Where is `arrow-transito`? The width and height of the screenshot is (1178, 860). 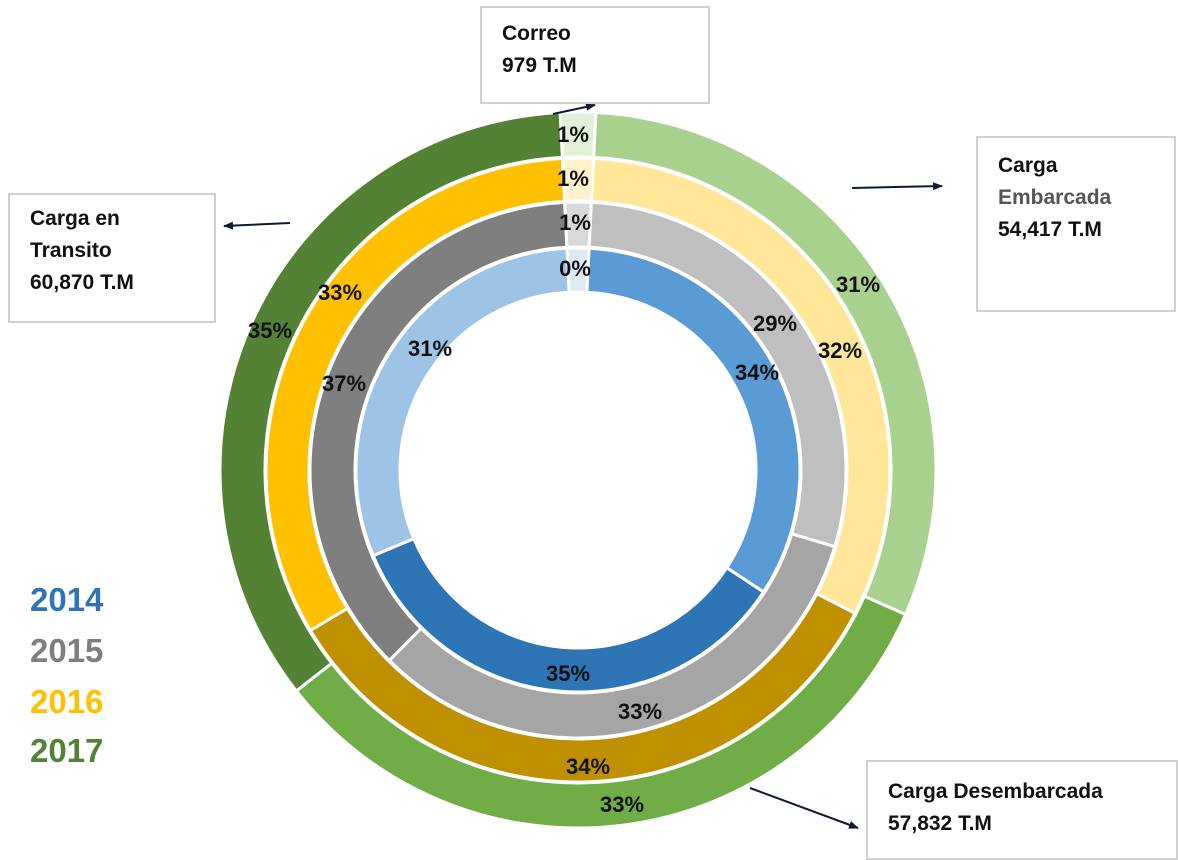 arrow-transito is located at coordinates (257, 225).